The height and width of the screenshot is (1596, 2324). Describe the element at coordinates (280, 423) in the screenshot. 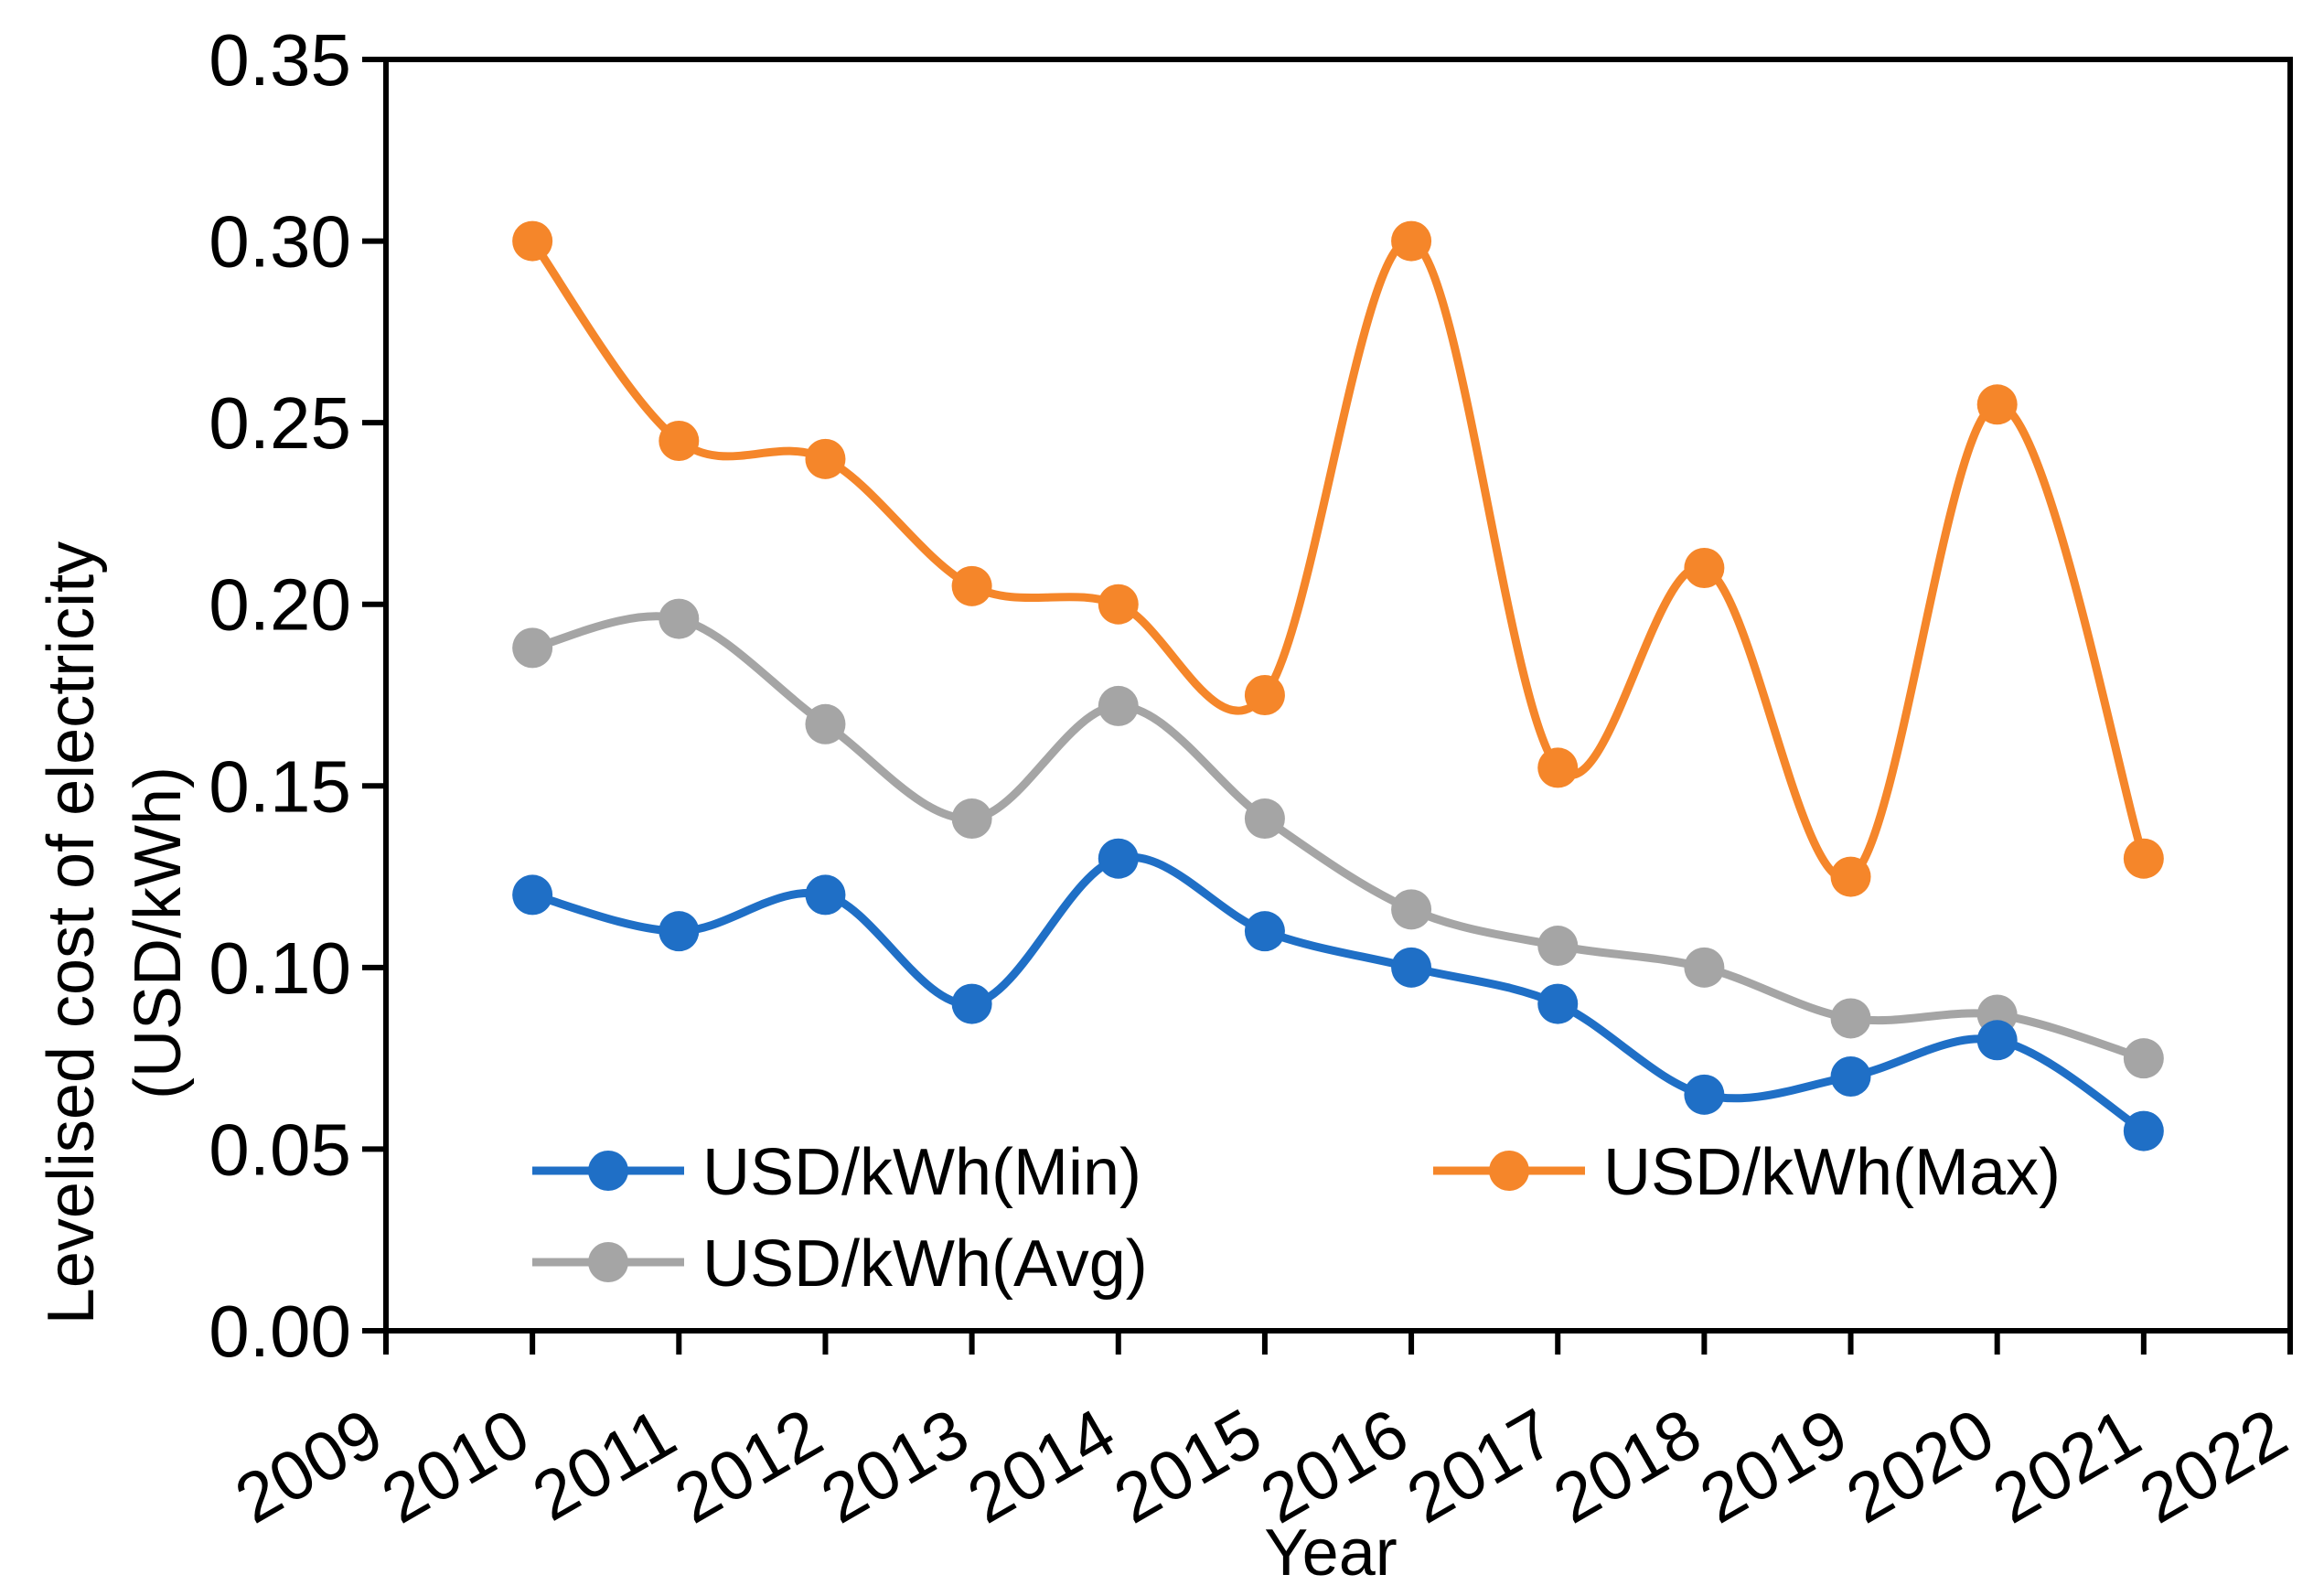

I see `y-tick-label: 0.25` at that location.